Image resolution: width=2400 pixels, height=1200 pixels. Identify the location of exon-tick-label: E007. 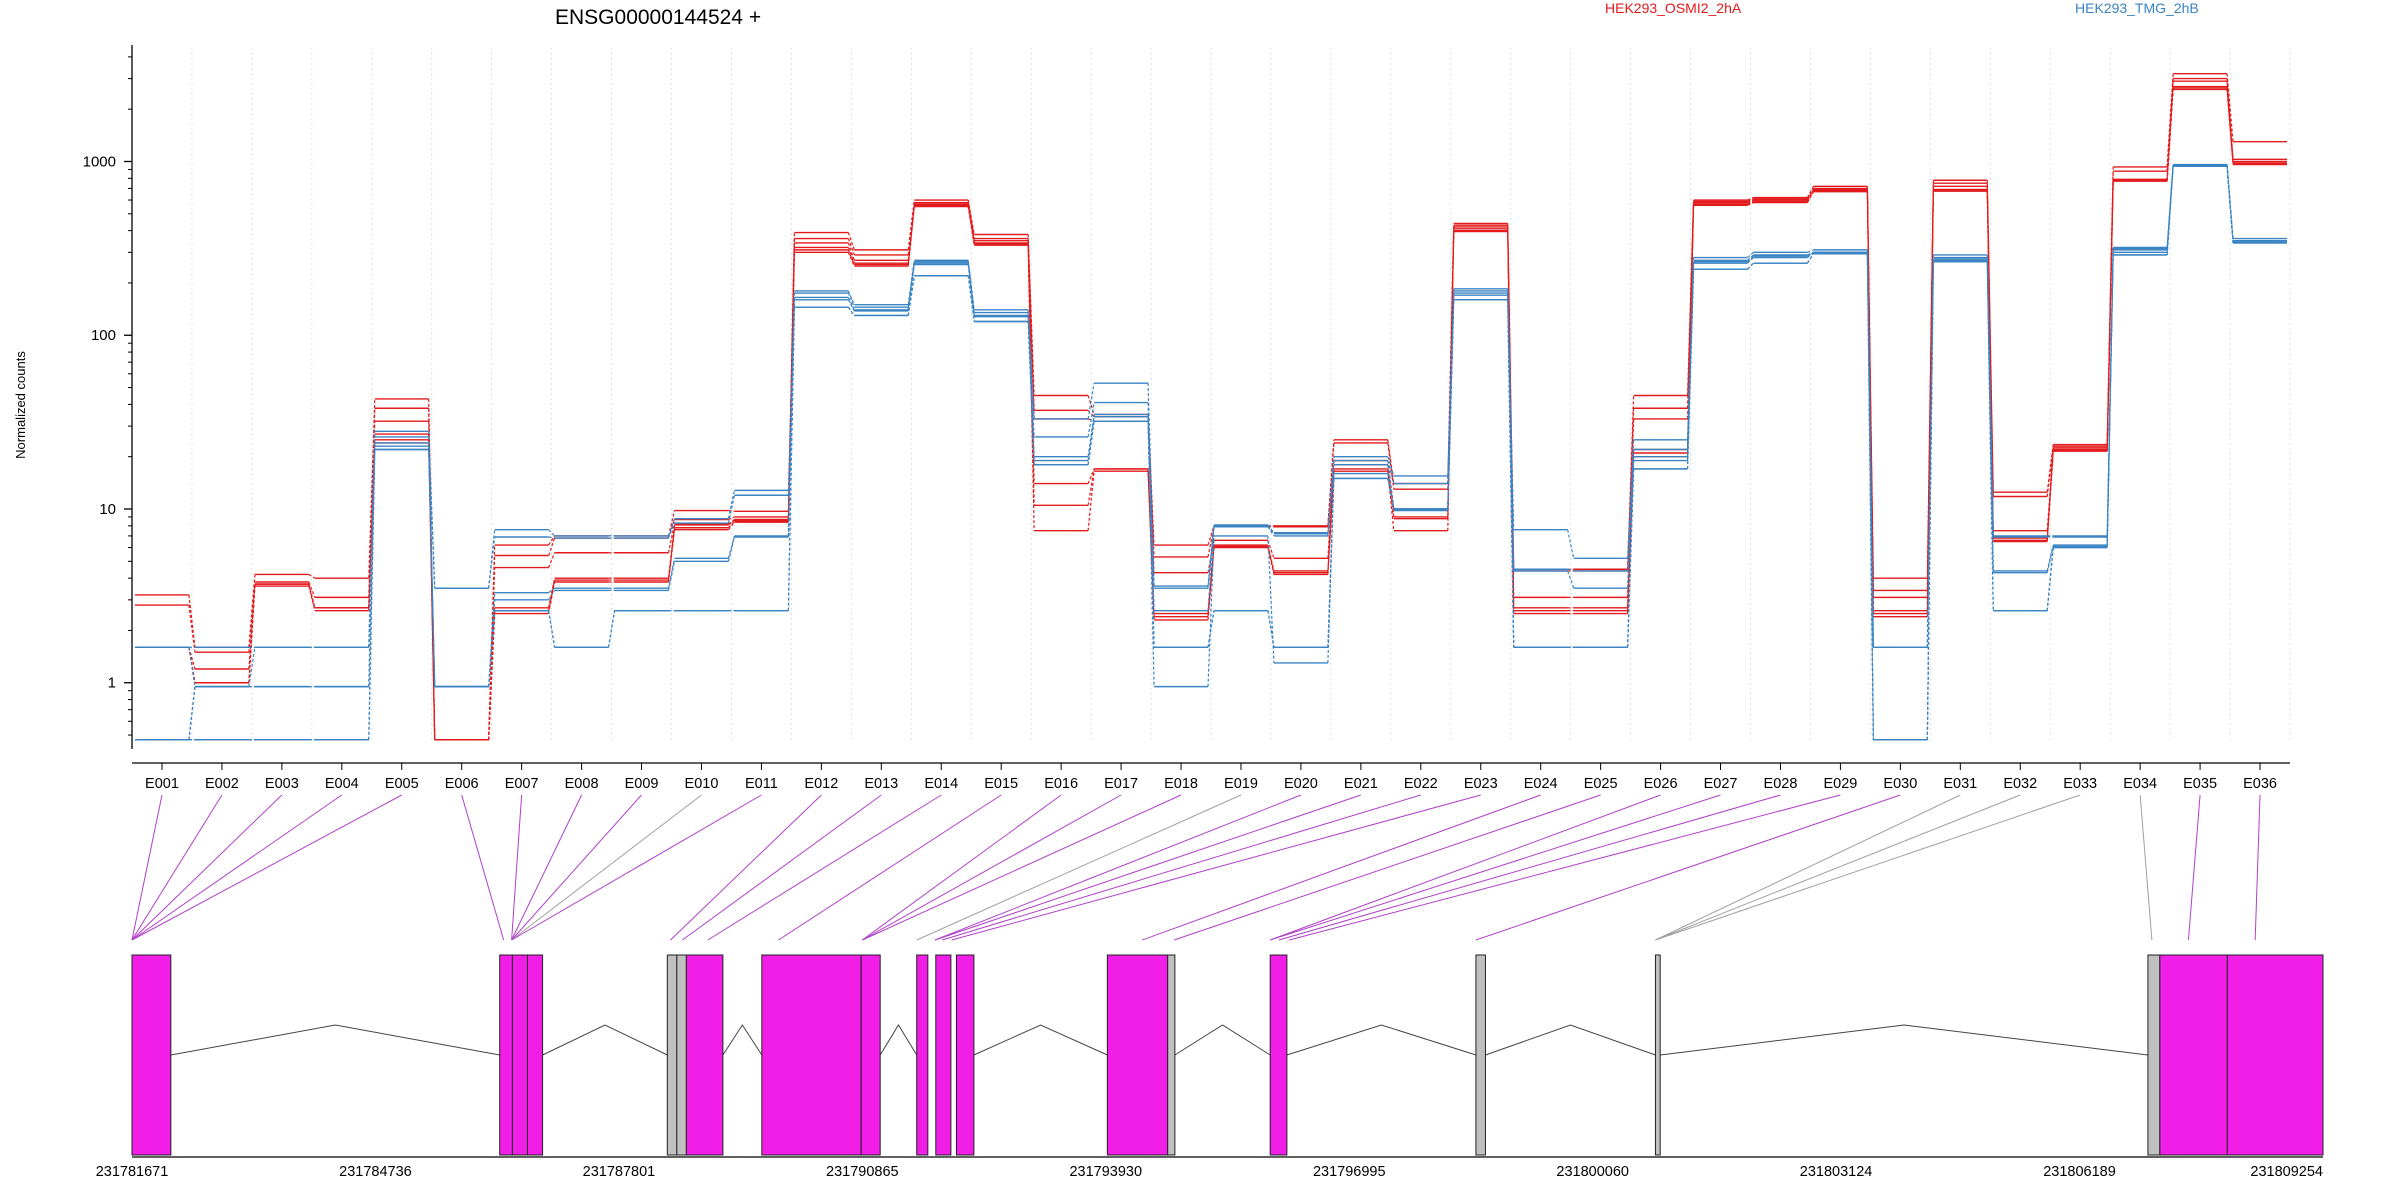
(522, 784).